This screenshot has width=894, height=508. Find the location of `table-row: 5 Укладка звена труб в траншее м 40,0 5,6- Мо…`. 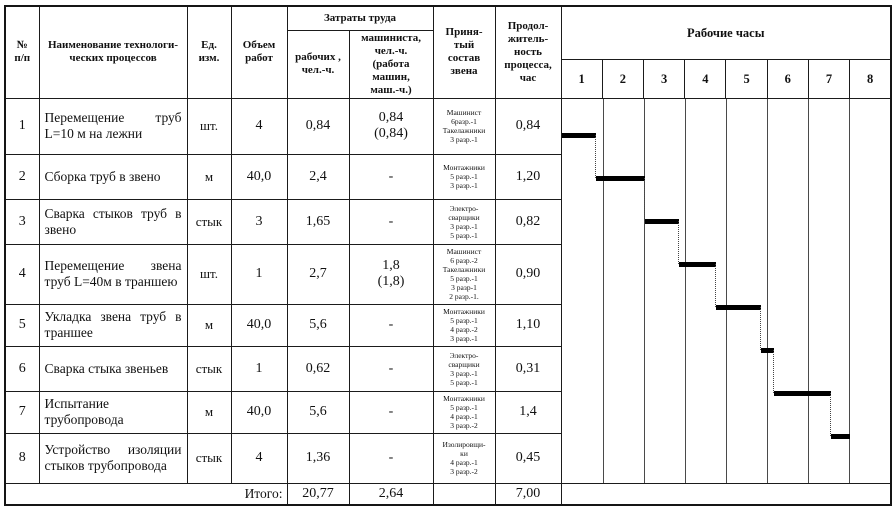

table-row: 5 Укладка звена труб в траншее м 40,0 5,6- Мо… is located at coordinates (447, 325).